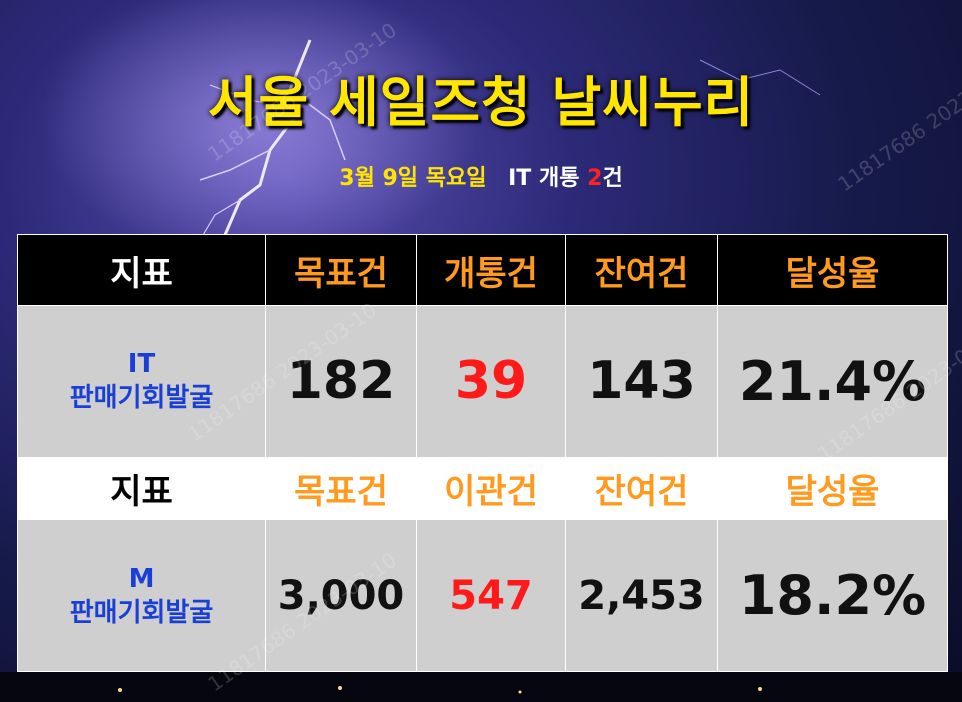 The image size is (962, 702). Describe the element at coordinates (141, 612) in the screenshot. I see `m-row-label-line2: 판매기회발굴` at that location.